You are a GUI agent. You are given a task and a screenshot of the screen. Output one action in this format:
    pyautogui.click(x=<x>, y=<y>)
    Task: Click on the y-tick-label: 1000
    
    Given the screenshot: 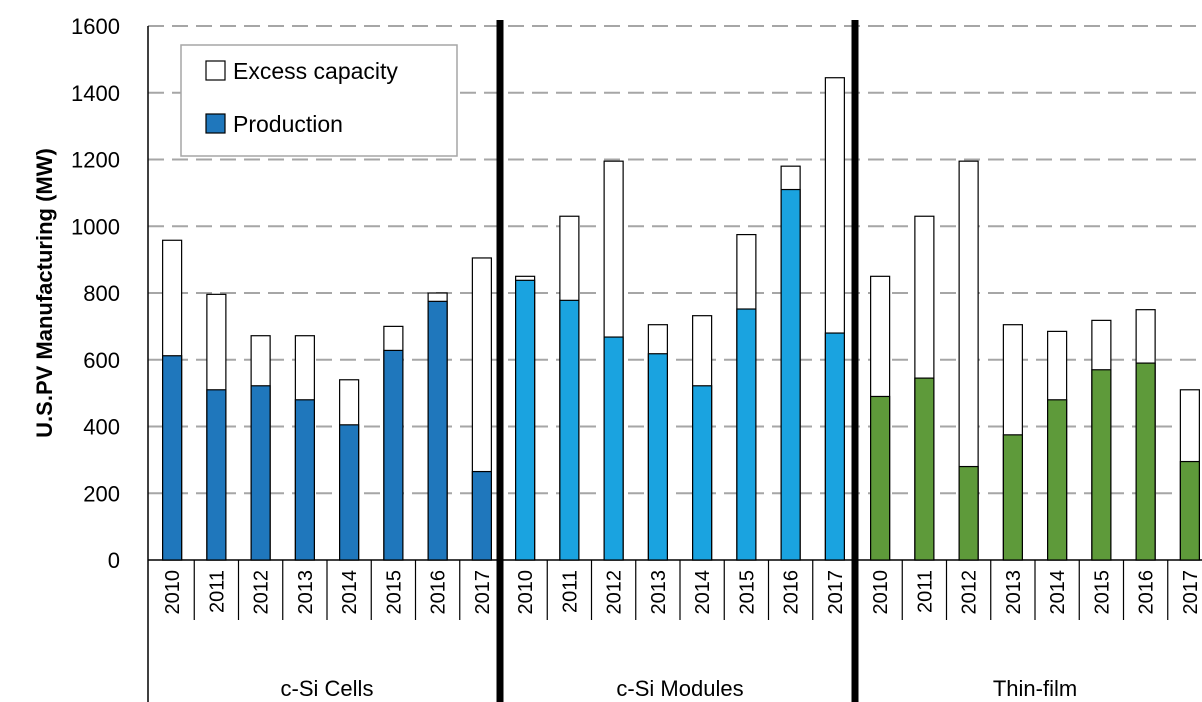 What is the action you would take?
    pyautogui.click(x=95, y=226)
    